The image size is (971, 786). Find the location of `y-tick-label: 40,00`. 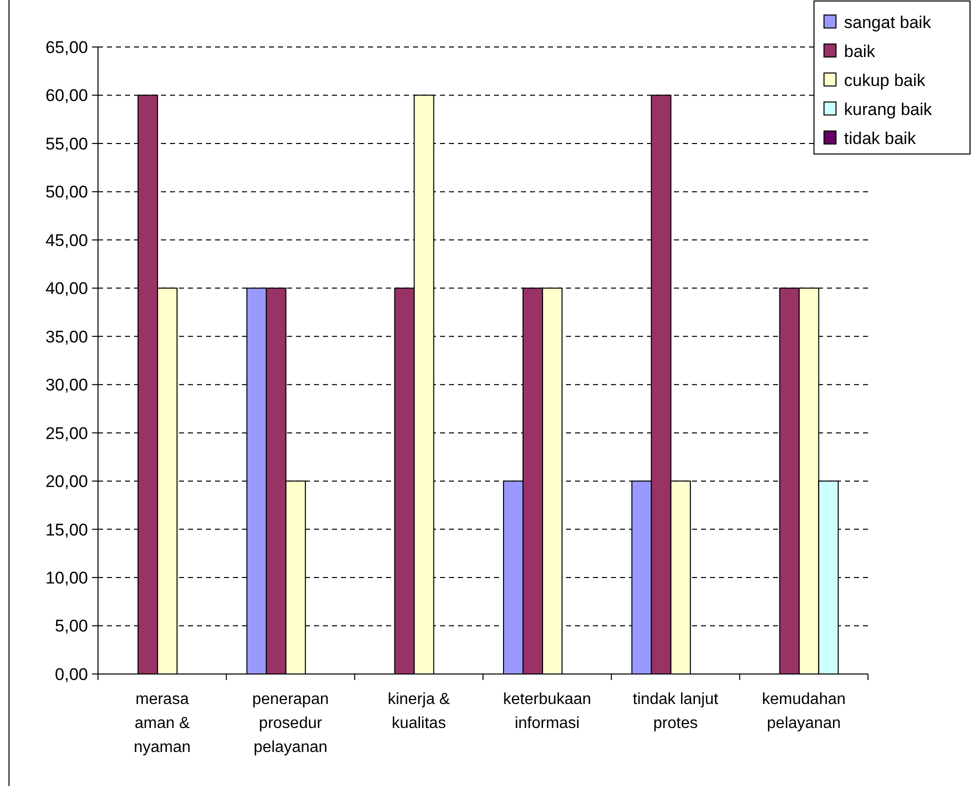

y-tick-label: 40,00 is located at coordinates (66, 288).